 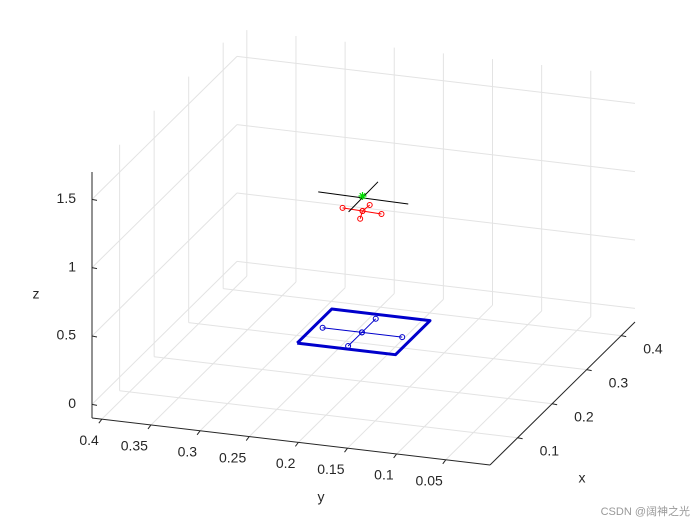 I want to click on z-tick-label: 1, so click(x=72, y=266).